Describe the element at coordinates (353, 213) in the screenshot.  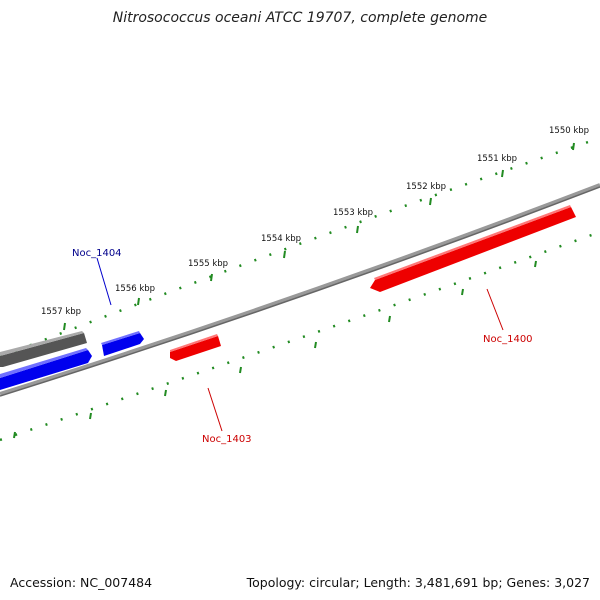
I see `ruler-tick-label: 1553 kbp` at that location.